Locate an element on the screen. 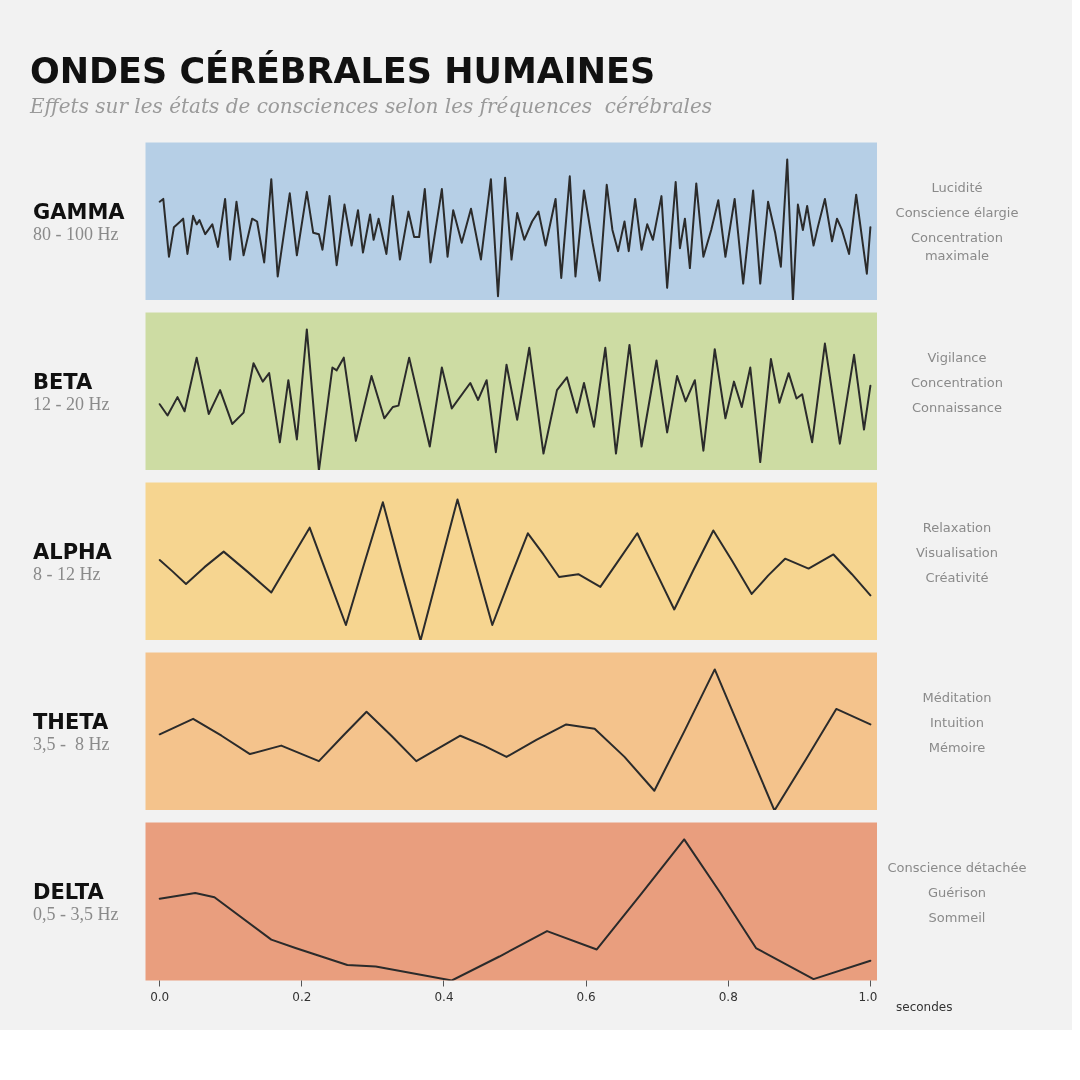  text: BETA is located at coordinates (63, 382).